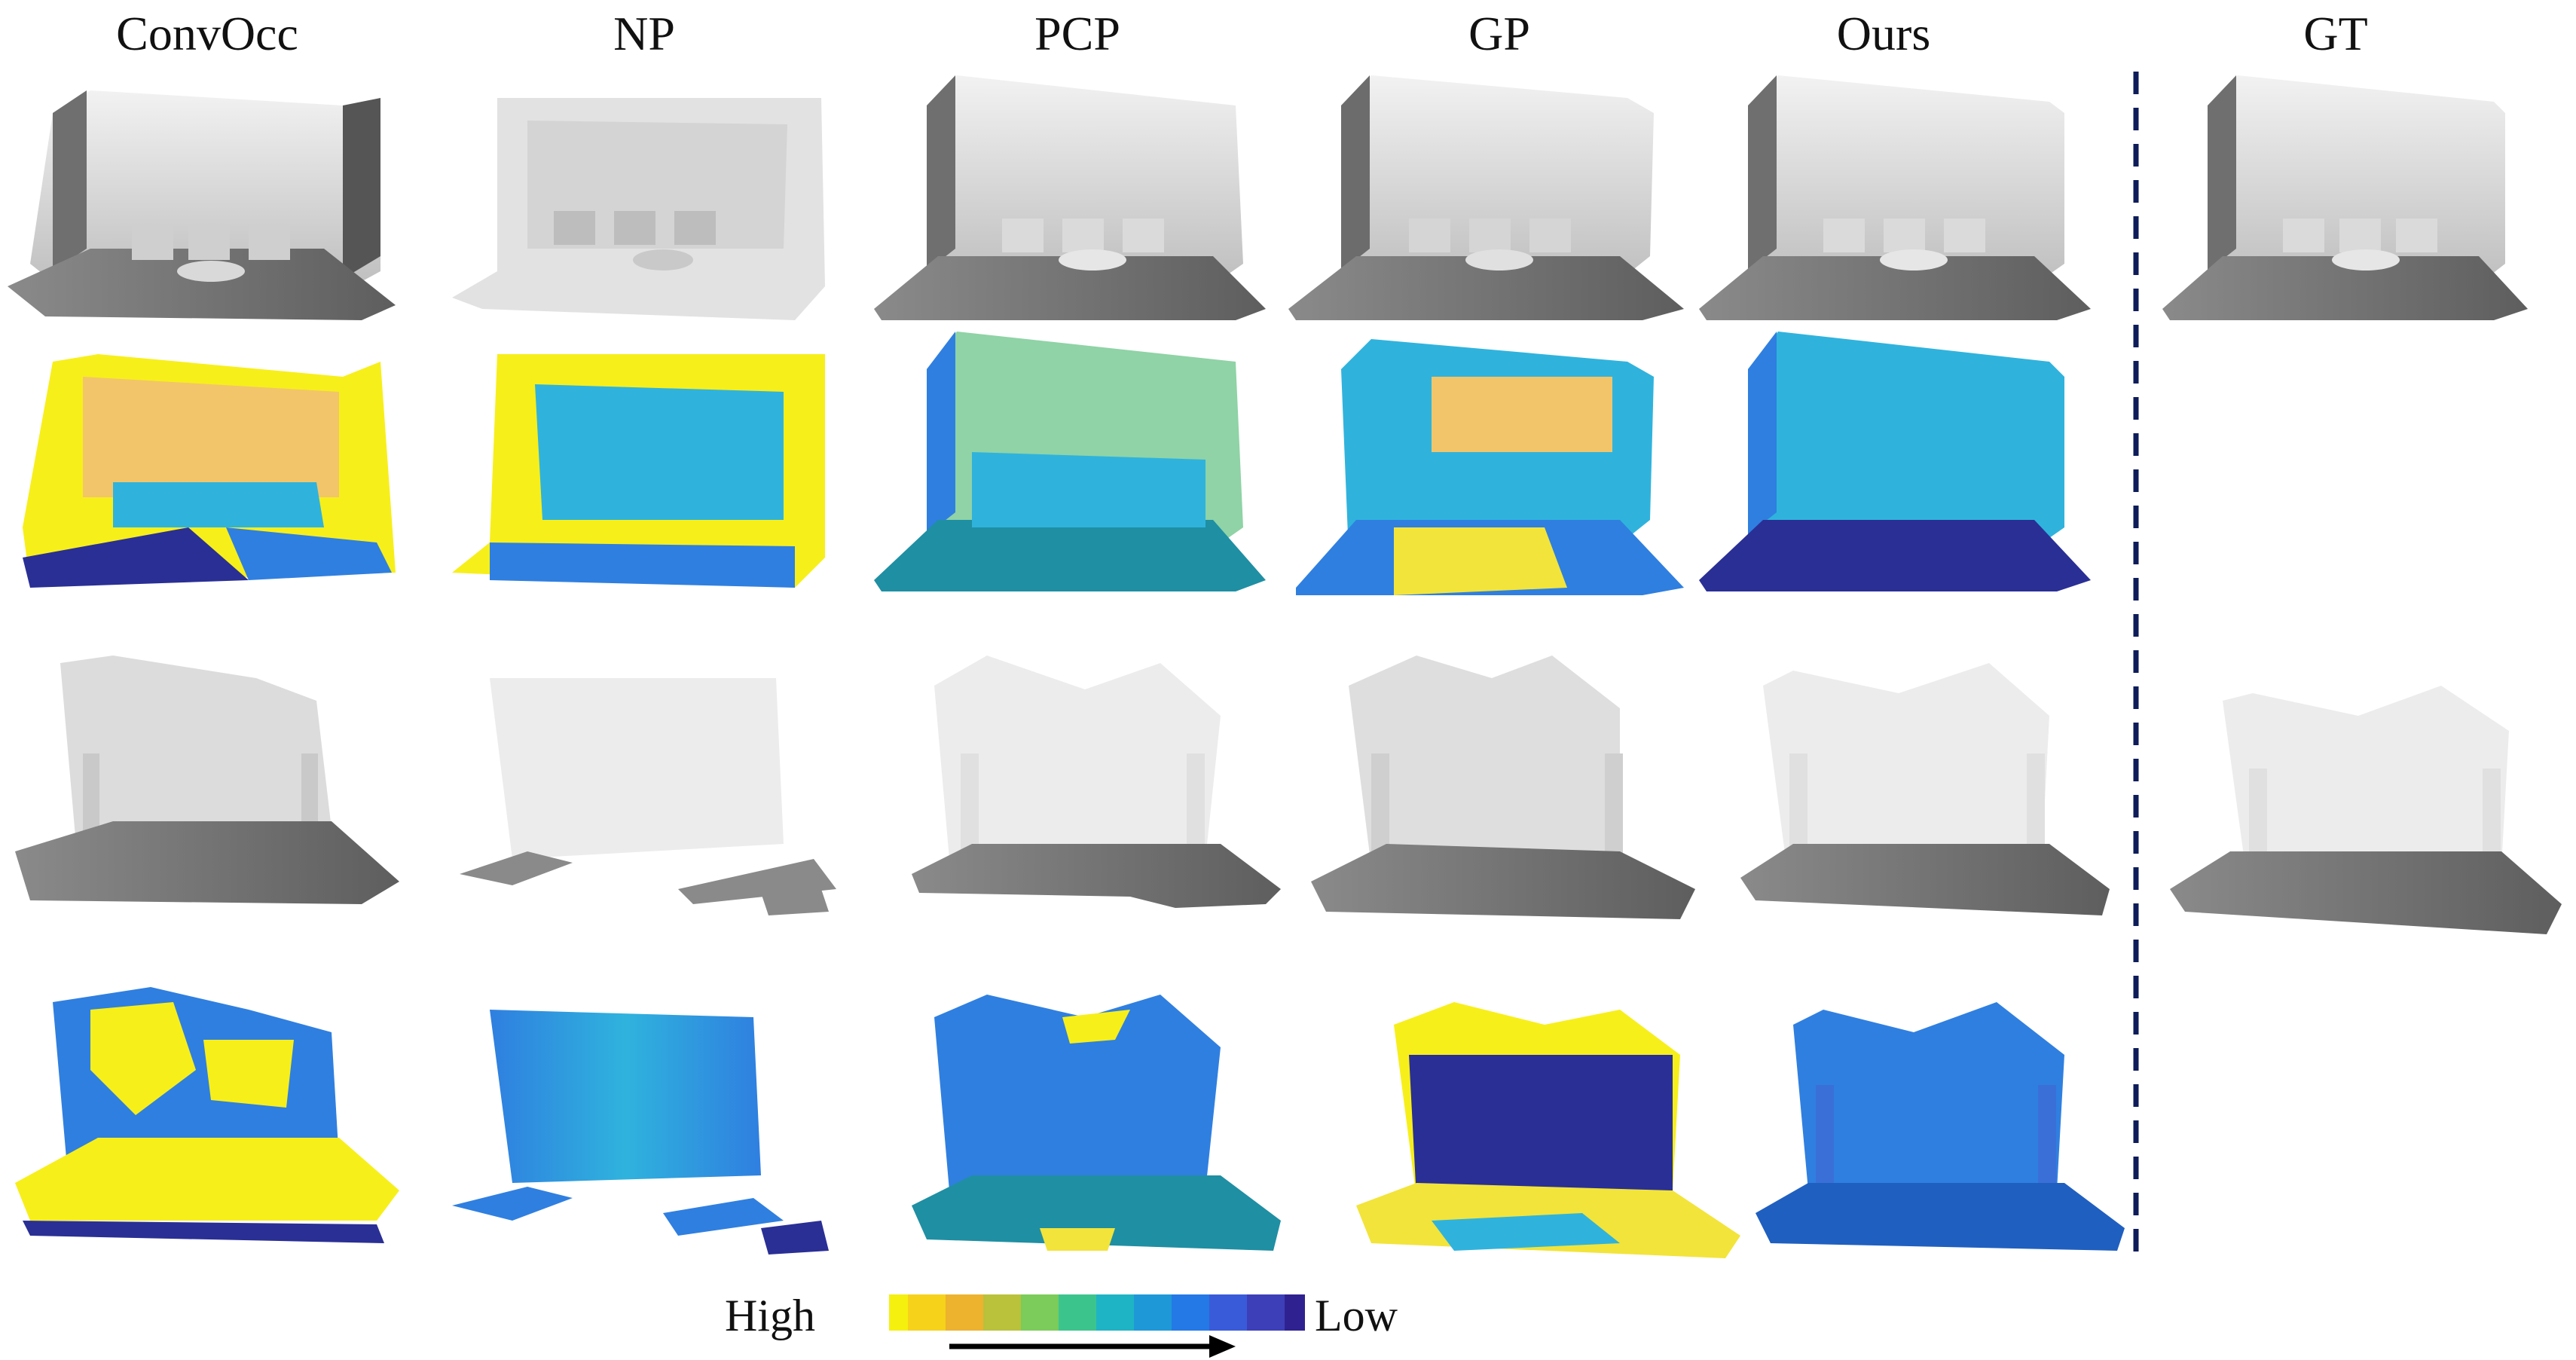 Image resolution: width=2576 pixels, height=1360 pixels. I want to click on column-title-ours: Ours, so click(1883, 33).